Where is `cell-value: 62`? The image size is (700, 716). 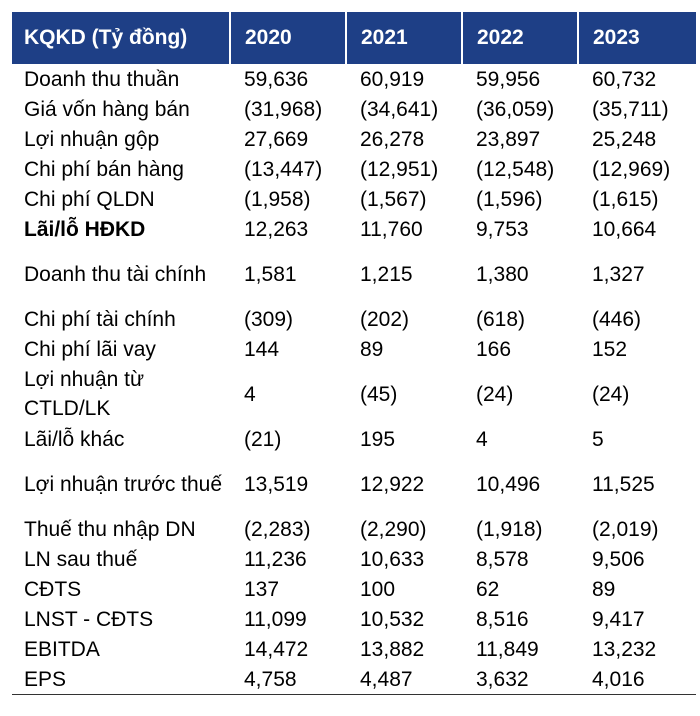
cell-value: 62 is located at coordinates (488, 589).